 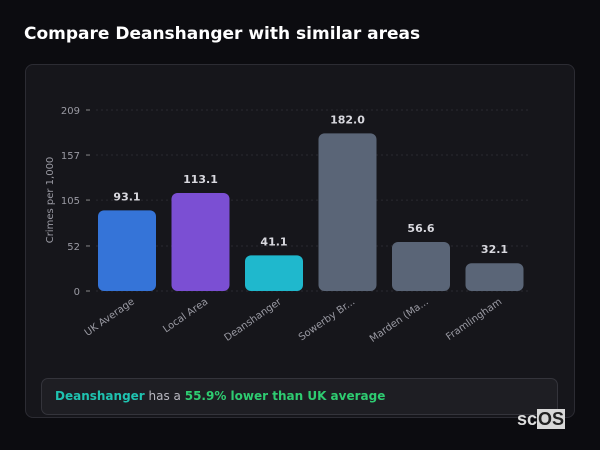 What do you see at coordinates (73, 247) in the screenshot?
I see `y-tick-label: 52` at bounding box center [73, 247].